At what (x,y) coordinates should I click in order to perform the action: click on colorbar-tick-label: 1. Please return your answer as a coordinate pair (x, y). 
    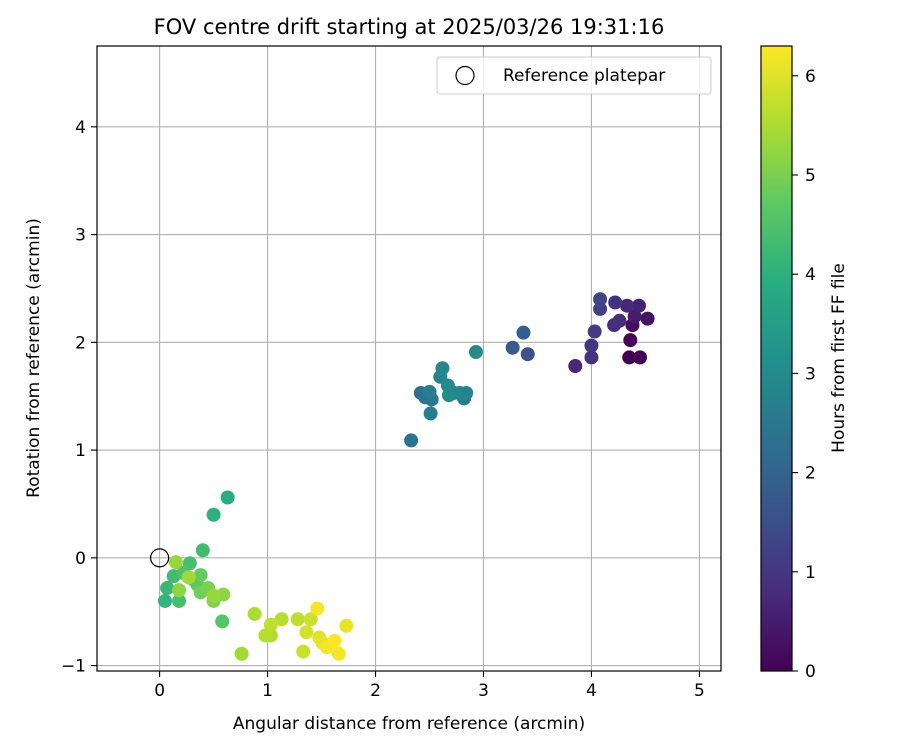
    Looking at the image, I should click on (810, 573).